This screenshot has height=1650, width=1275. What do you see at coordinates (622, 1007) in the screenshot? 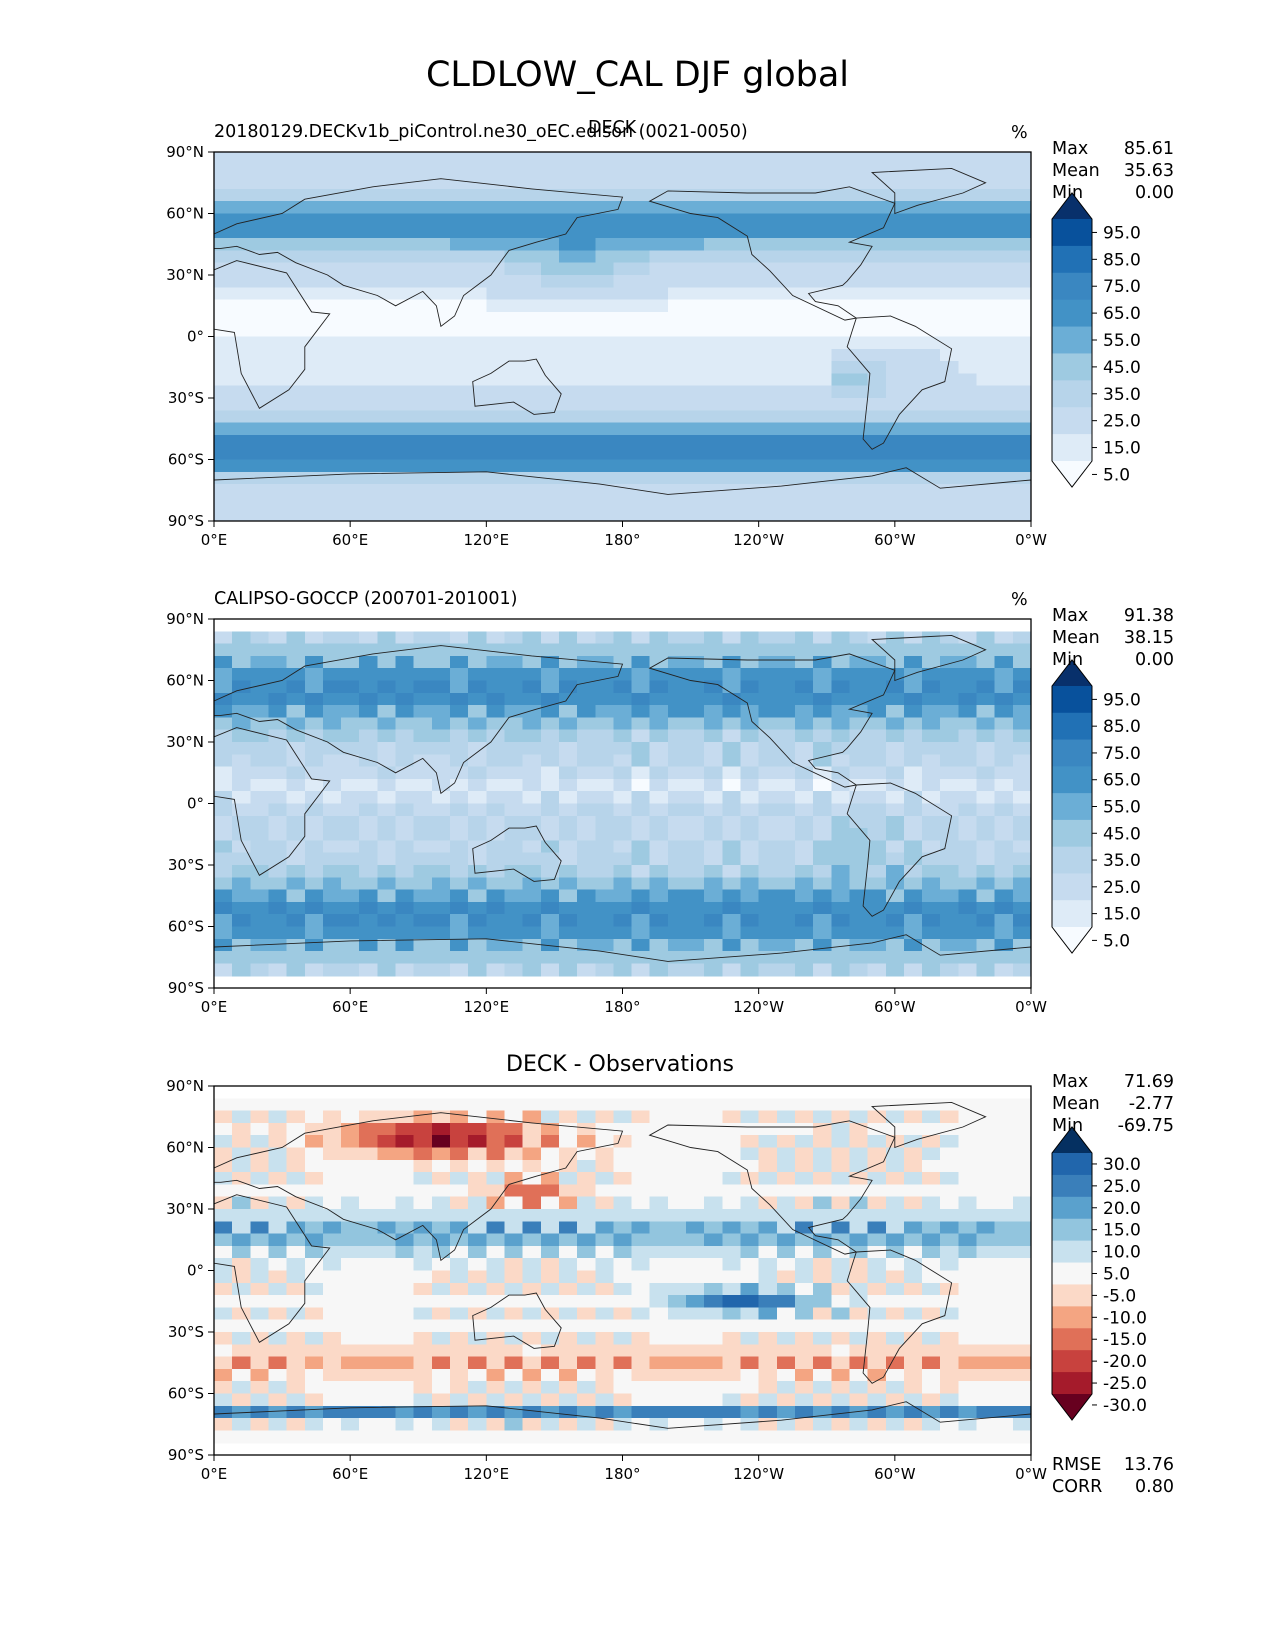
I see `x-tick-label: 180°` at bounding box center [622, 1007].